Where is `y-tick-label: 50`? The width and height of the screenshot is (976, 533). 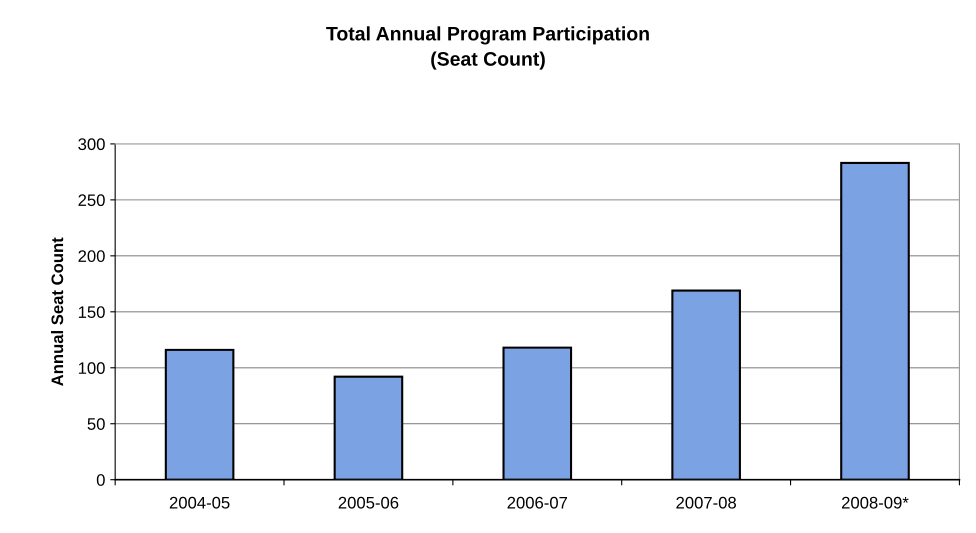 y-tick-label: 50 is located at coordinates (96, 424).